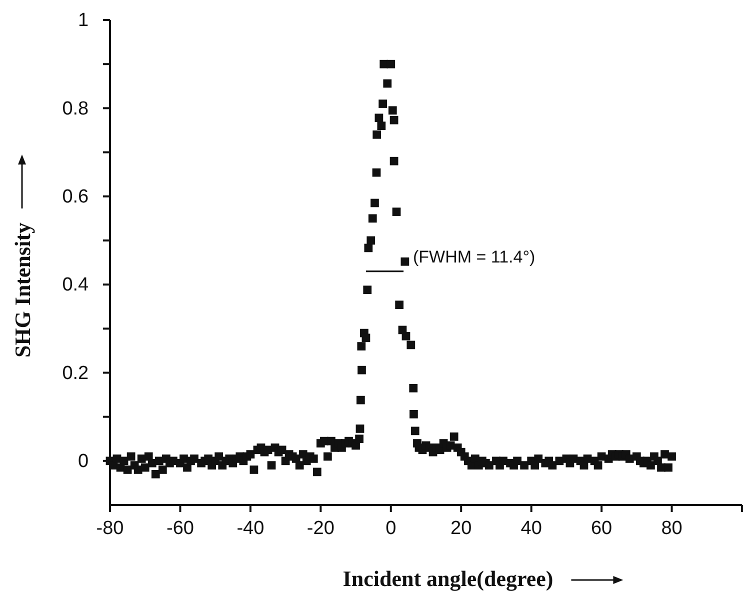  I want to click on y-axis-title: SHG Intensity, so click(22, 290).